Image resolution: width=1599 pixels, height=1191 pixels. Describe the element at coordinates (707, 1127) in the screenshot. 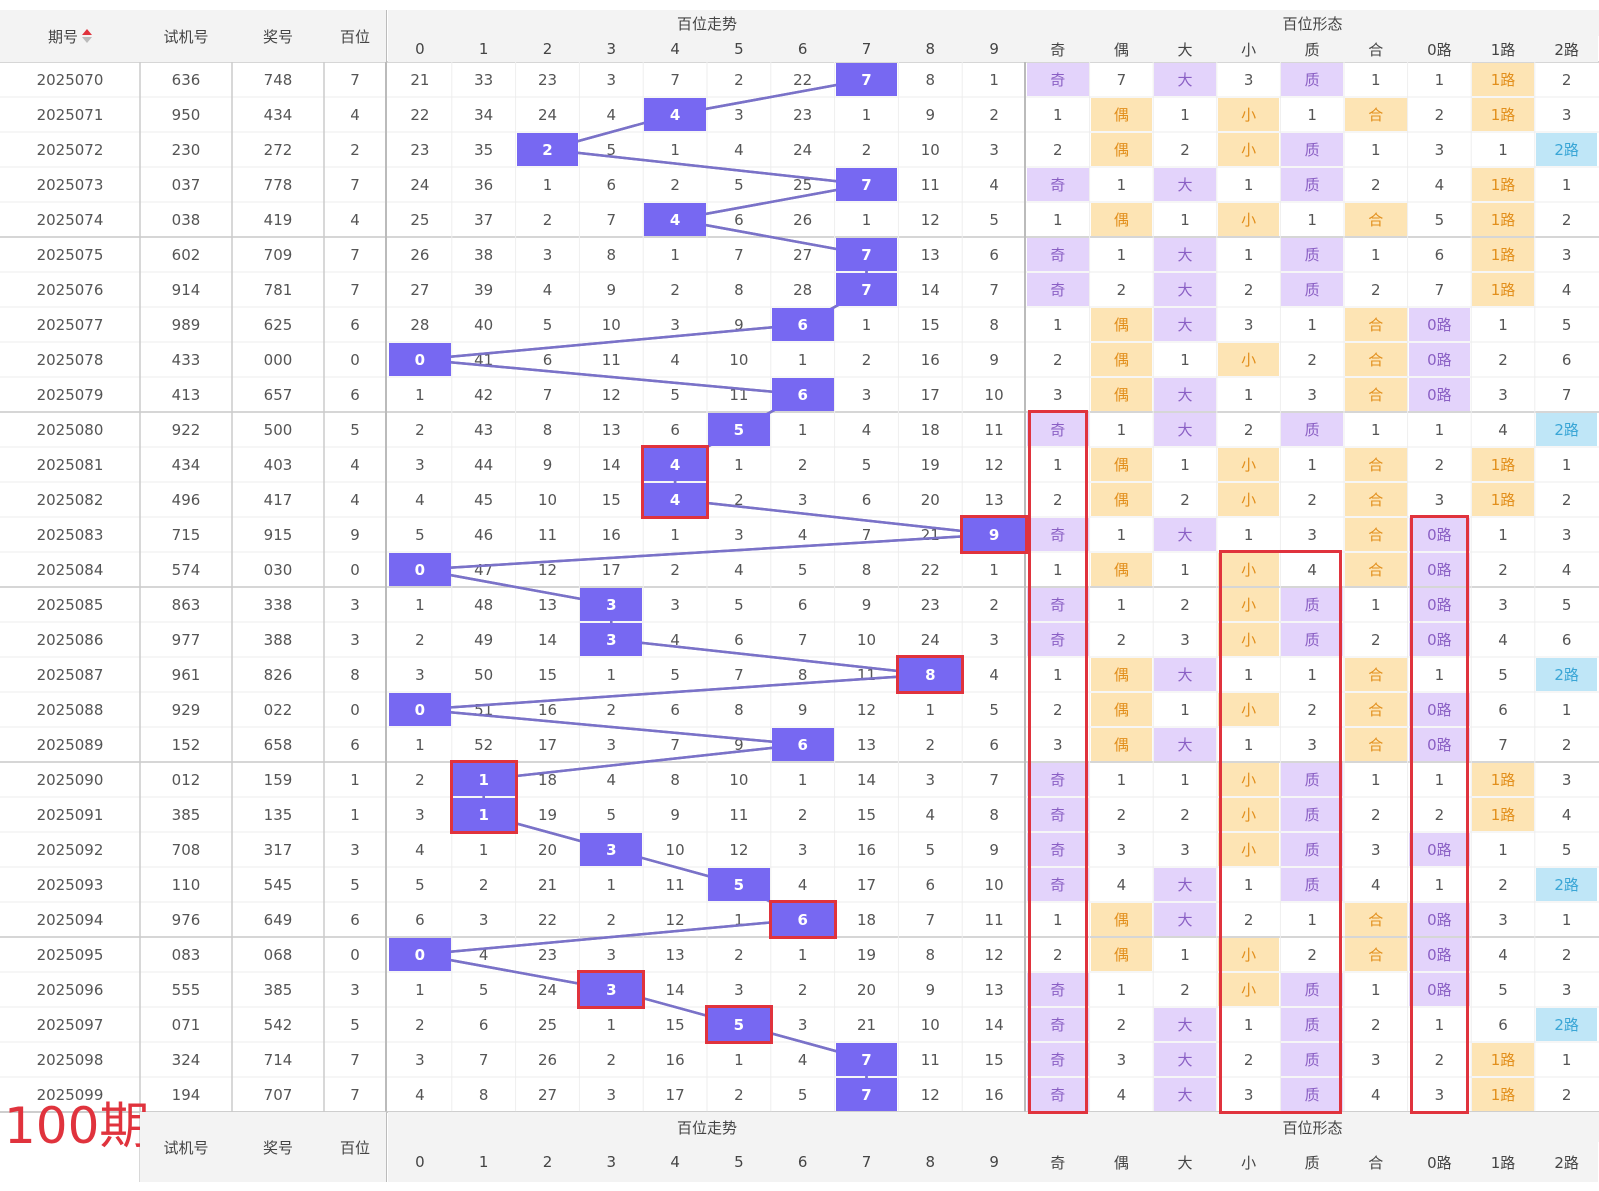

I see `footer-group-trend: 百位走势` at that location.